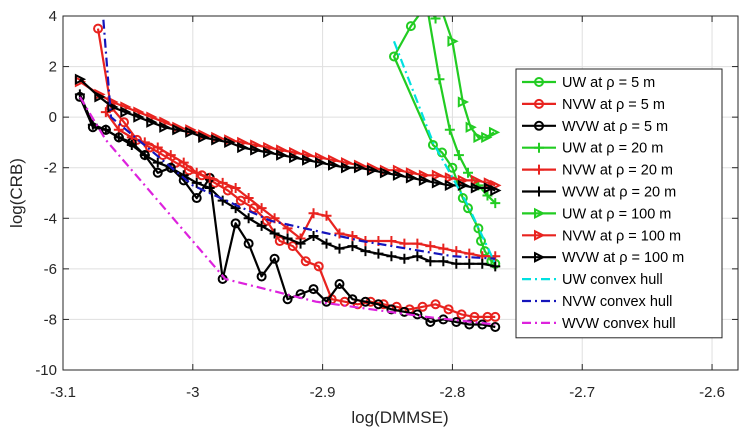  Describe the element at coordinates (53, 16) in the screenshot. I see `y-tick-label: 4` at that location.